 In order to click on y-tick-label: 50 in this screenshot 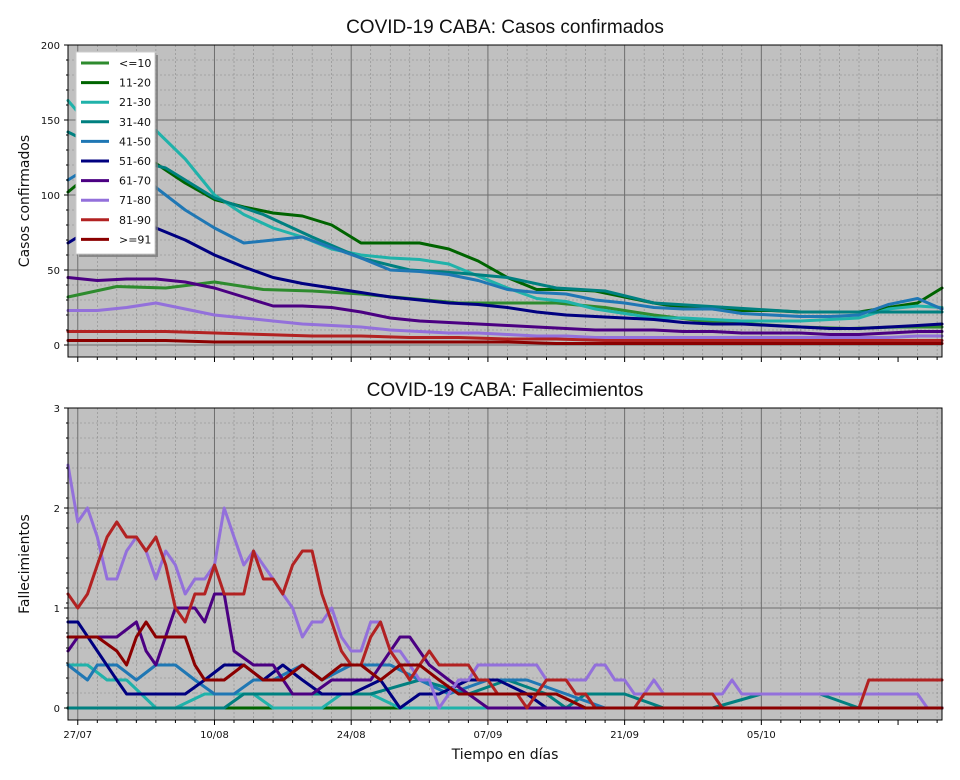, I will do `click(53, 271)`.